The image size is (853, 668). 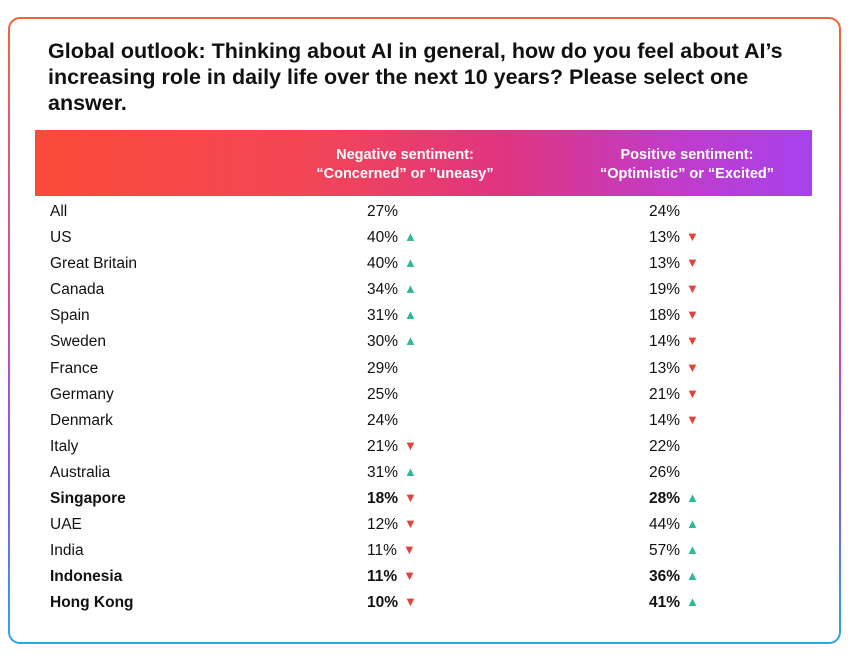 What do you see at coordinates (665, 290) in the screenshot?
I see `positive-sentiment-value: 19%` at bounding box center [665, 290].